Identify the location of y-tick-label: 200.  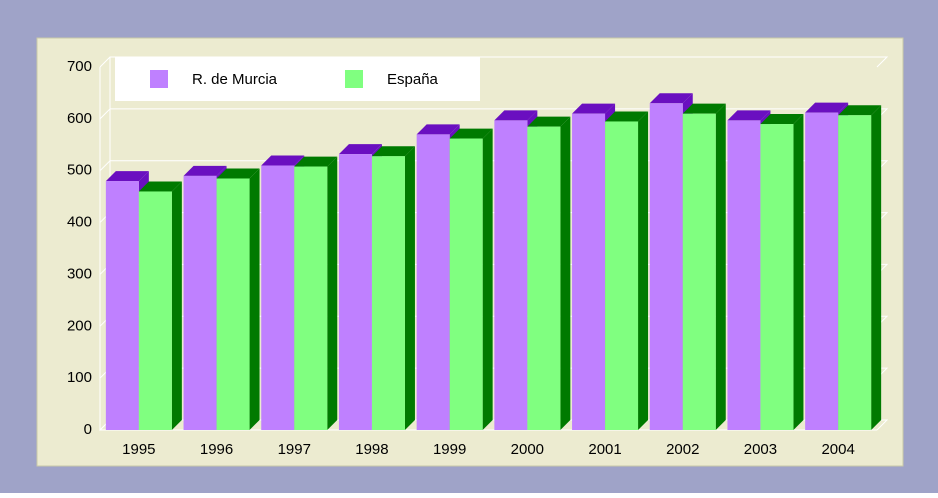
(79, 325).